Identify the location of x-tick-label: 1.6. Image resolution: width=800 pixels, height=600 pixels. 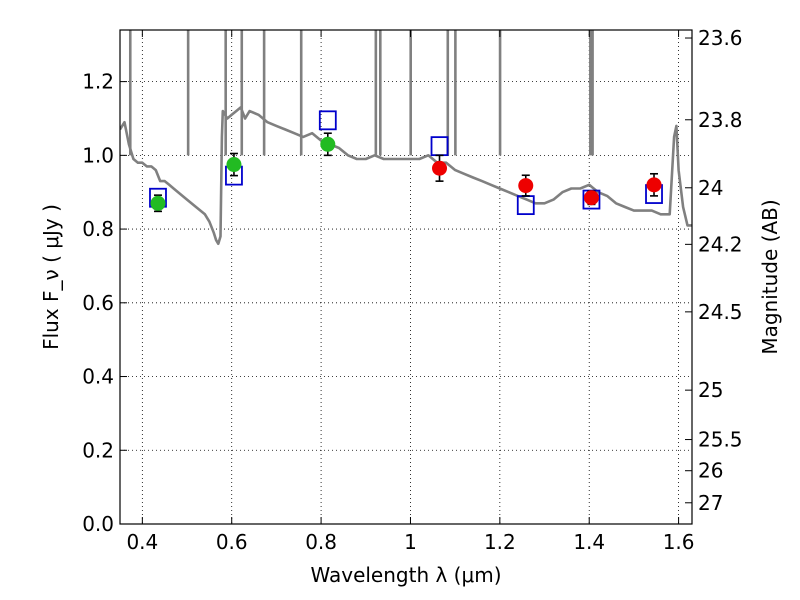
(679, 542).